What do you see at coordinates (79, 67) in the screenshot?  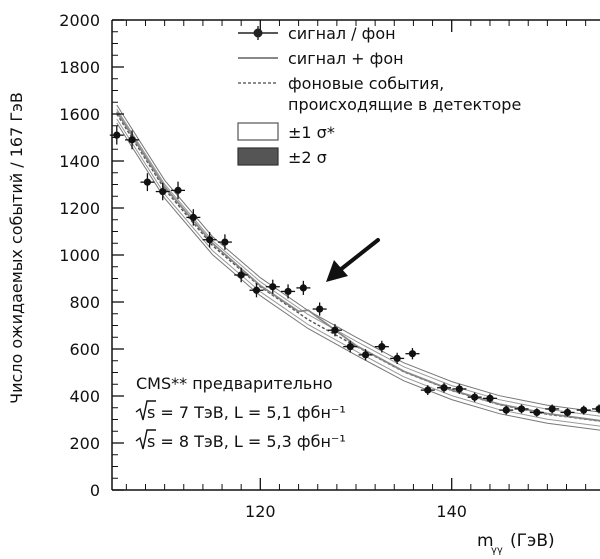 I see `y-tick-label: 1800` at bounding box center [79, 67].